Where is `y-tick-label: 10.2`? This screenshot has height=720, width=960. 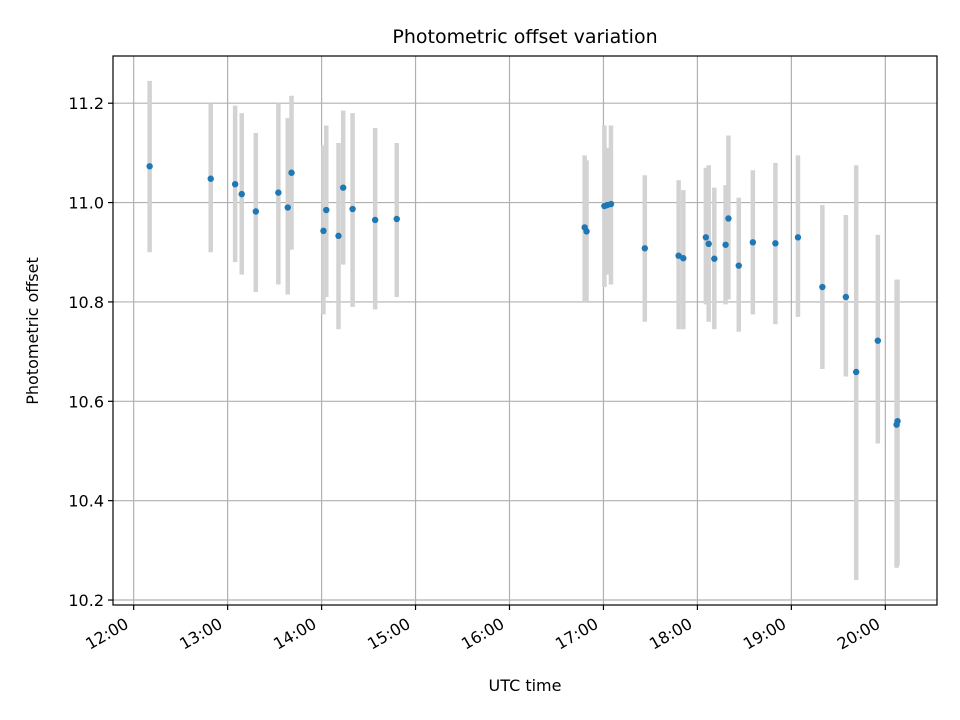 y-tick-label: 10.2 is located at coordinates (86, 600).